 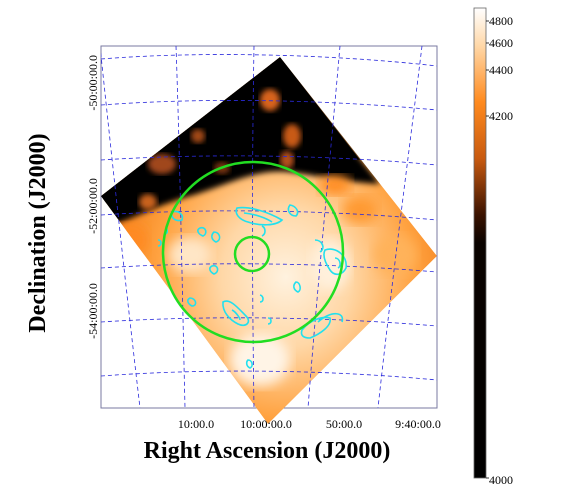 I want to click on outer-region-circle, so click(x=253, y=252).